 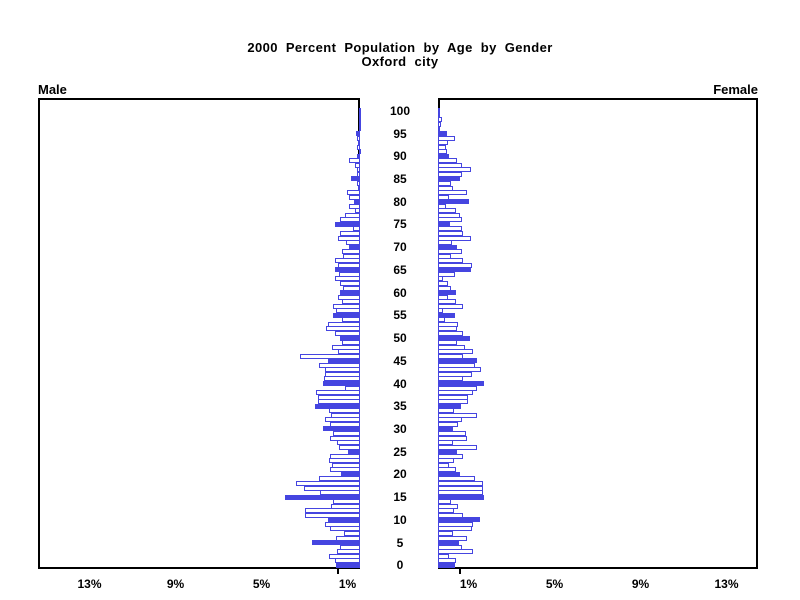 I want to click on age-tick-label-30: 30, so click(x=400, y=428).